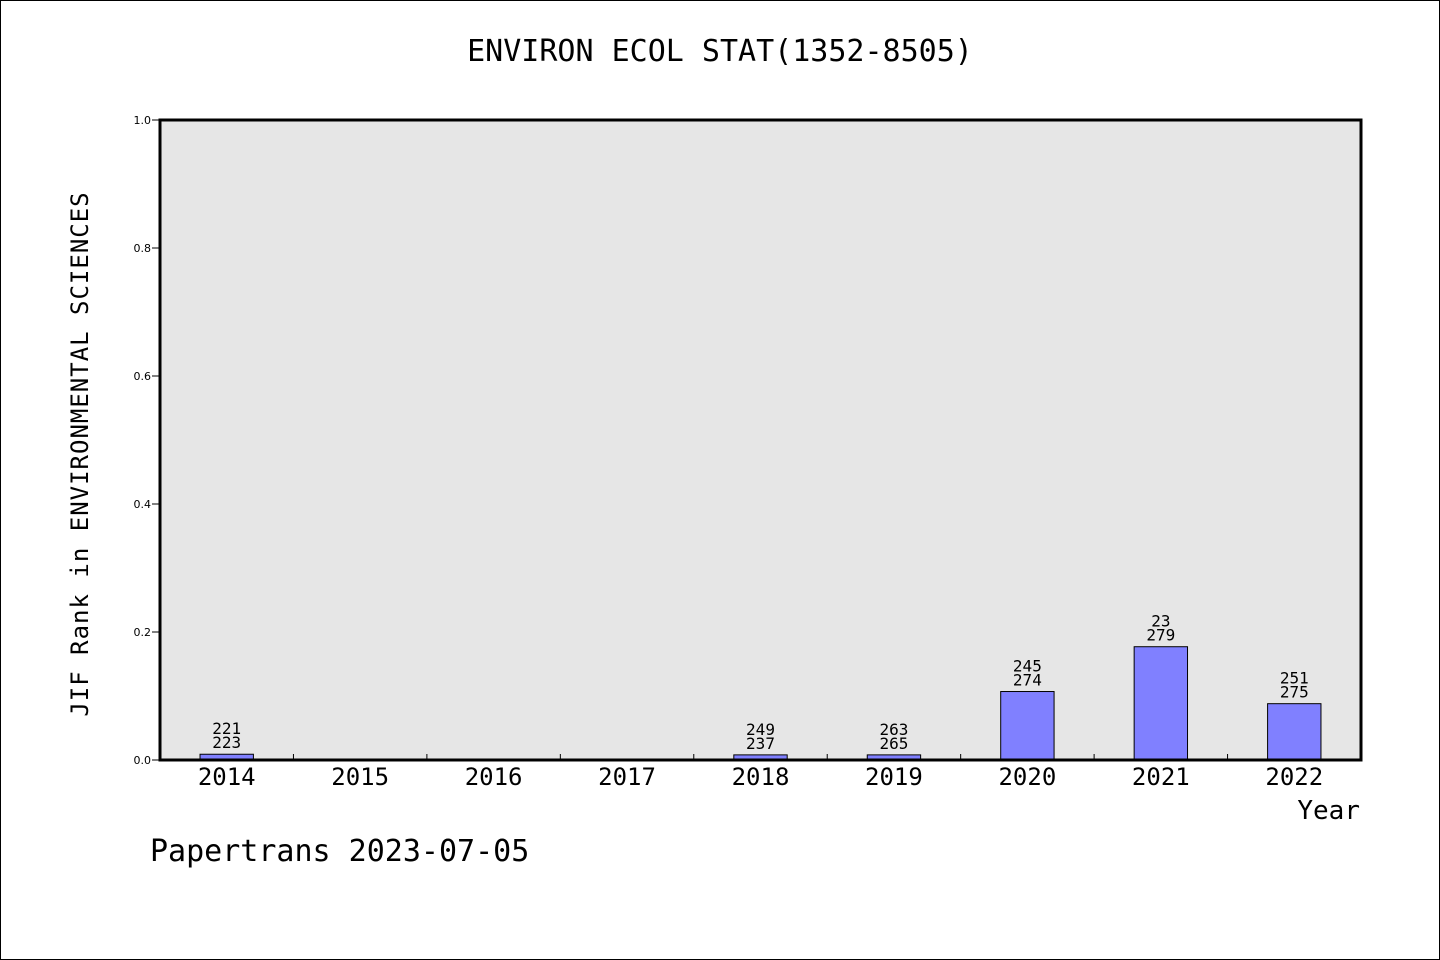 This screenshot has height=960, width=1440. What do you see at coordinates (760, 743) in the screenshot?
I see `bar-label-bottom-2018: 237` at bounding box center [760, 743].